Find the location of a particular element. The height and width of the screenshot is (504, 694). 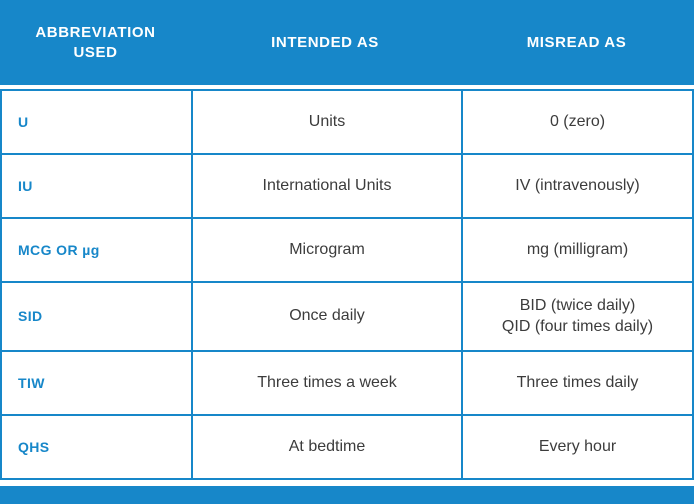

table-row: QHS At bedtime Every hour is located at coordinates (347, 447).